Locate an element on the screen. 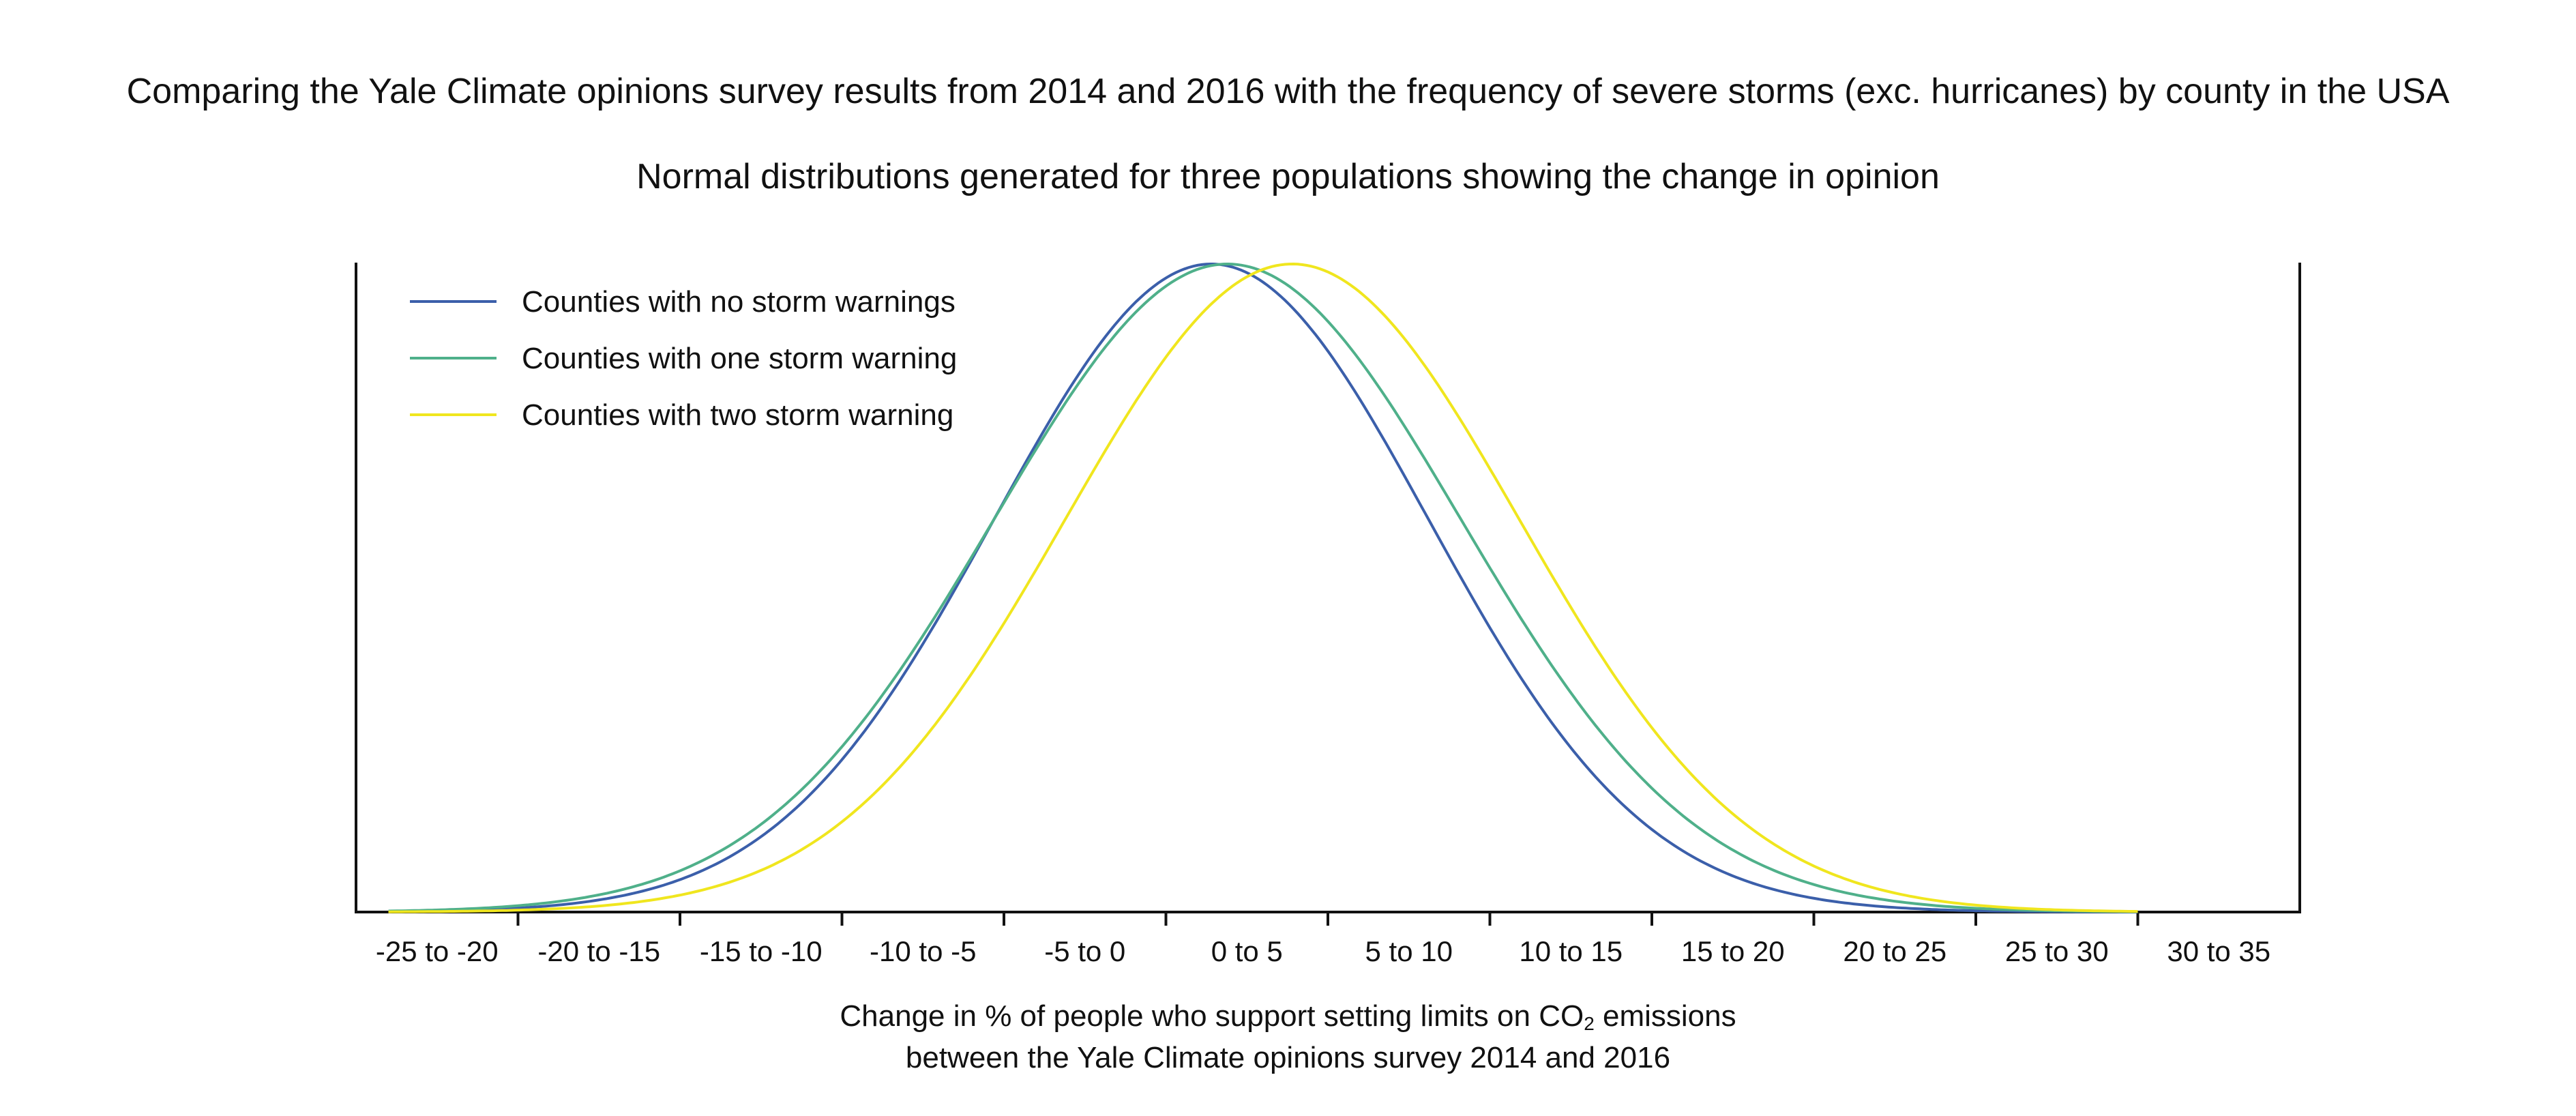  x-tick-label: -15 to -10 is located at coordinates (761, 951).